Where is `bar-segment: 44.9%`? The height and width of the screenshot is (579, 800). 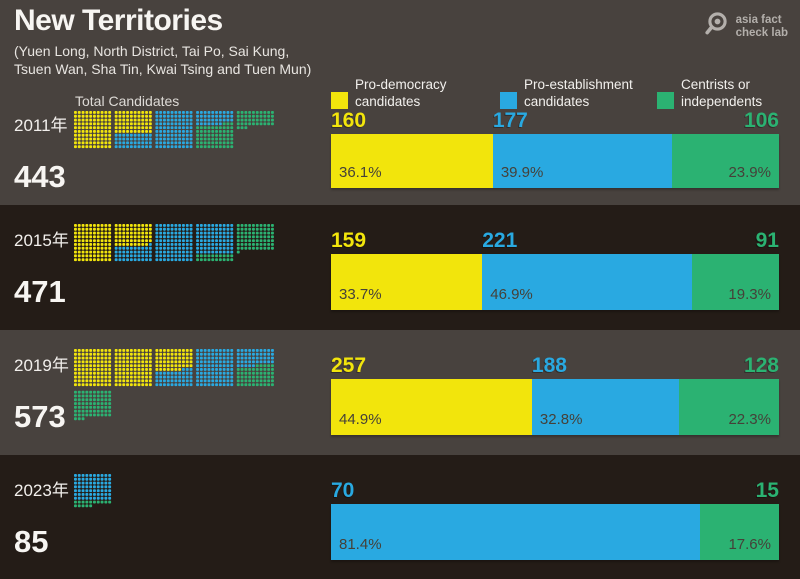
bar-segment: 44.9% is located at coordinates (431, 407).